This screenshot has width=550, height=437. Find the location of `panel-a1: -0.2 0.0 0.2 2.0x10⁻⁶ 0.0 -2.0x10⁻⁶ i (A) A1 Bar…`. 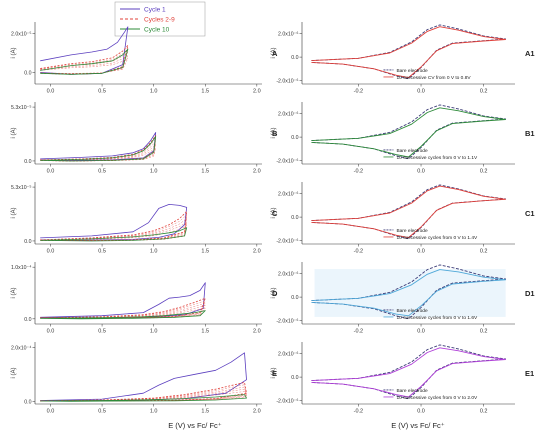

panel-a1: -0.2 0.0 0.2 2.0x10⁻⁶ 0.0 -2.0x10⁻⁶ i (A) A1 Bar… is located at coordinates (403, 58).